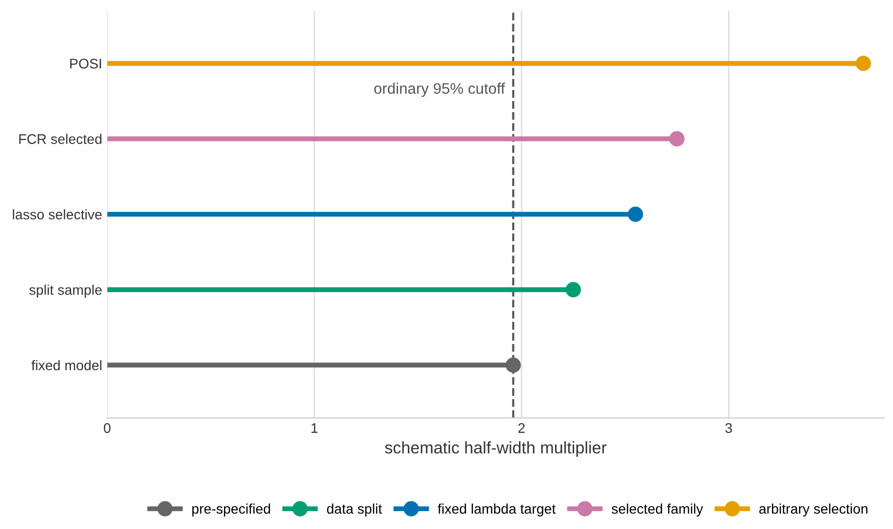 The image size is (893, 529). I want to click on x-tick-label: 2, so click(521, 428).